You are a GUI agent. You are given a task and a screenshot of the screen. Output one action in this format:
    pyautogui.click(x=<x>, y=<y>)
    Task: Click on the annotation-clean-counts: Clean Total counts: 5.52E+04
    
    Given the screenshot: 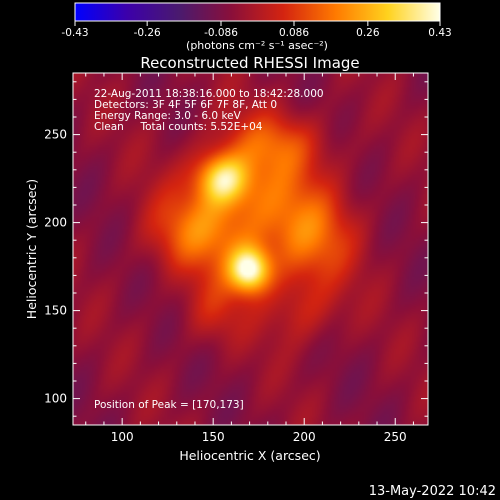 What is the action you would take?
    pyautogui.click(x=178, y=127)
    